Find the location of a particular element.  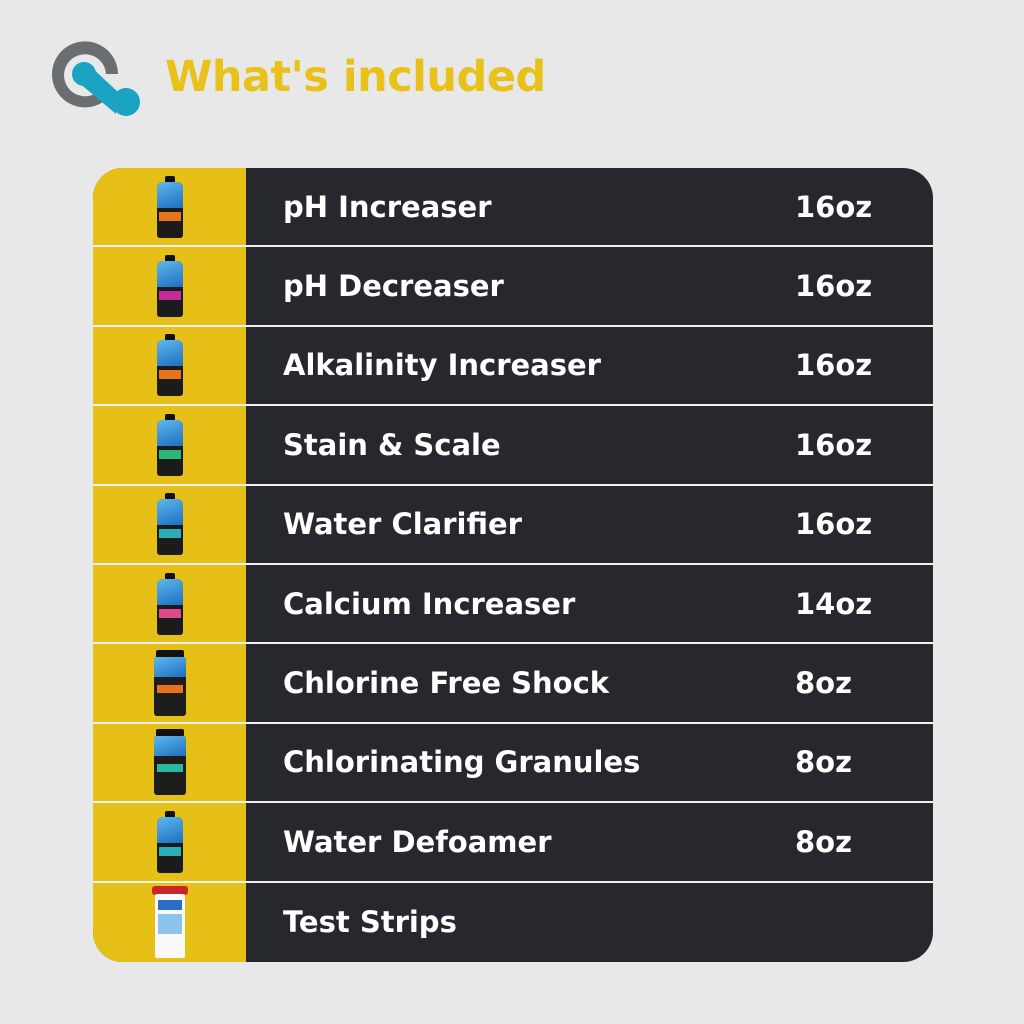

product-name: pH Increaser is located at coordinates (387, 206).